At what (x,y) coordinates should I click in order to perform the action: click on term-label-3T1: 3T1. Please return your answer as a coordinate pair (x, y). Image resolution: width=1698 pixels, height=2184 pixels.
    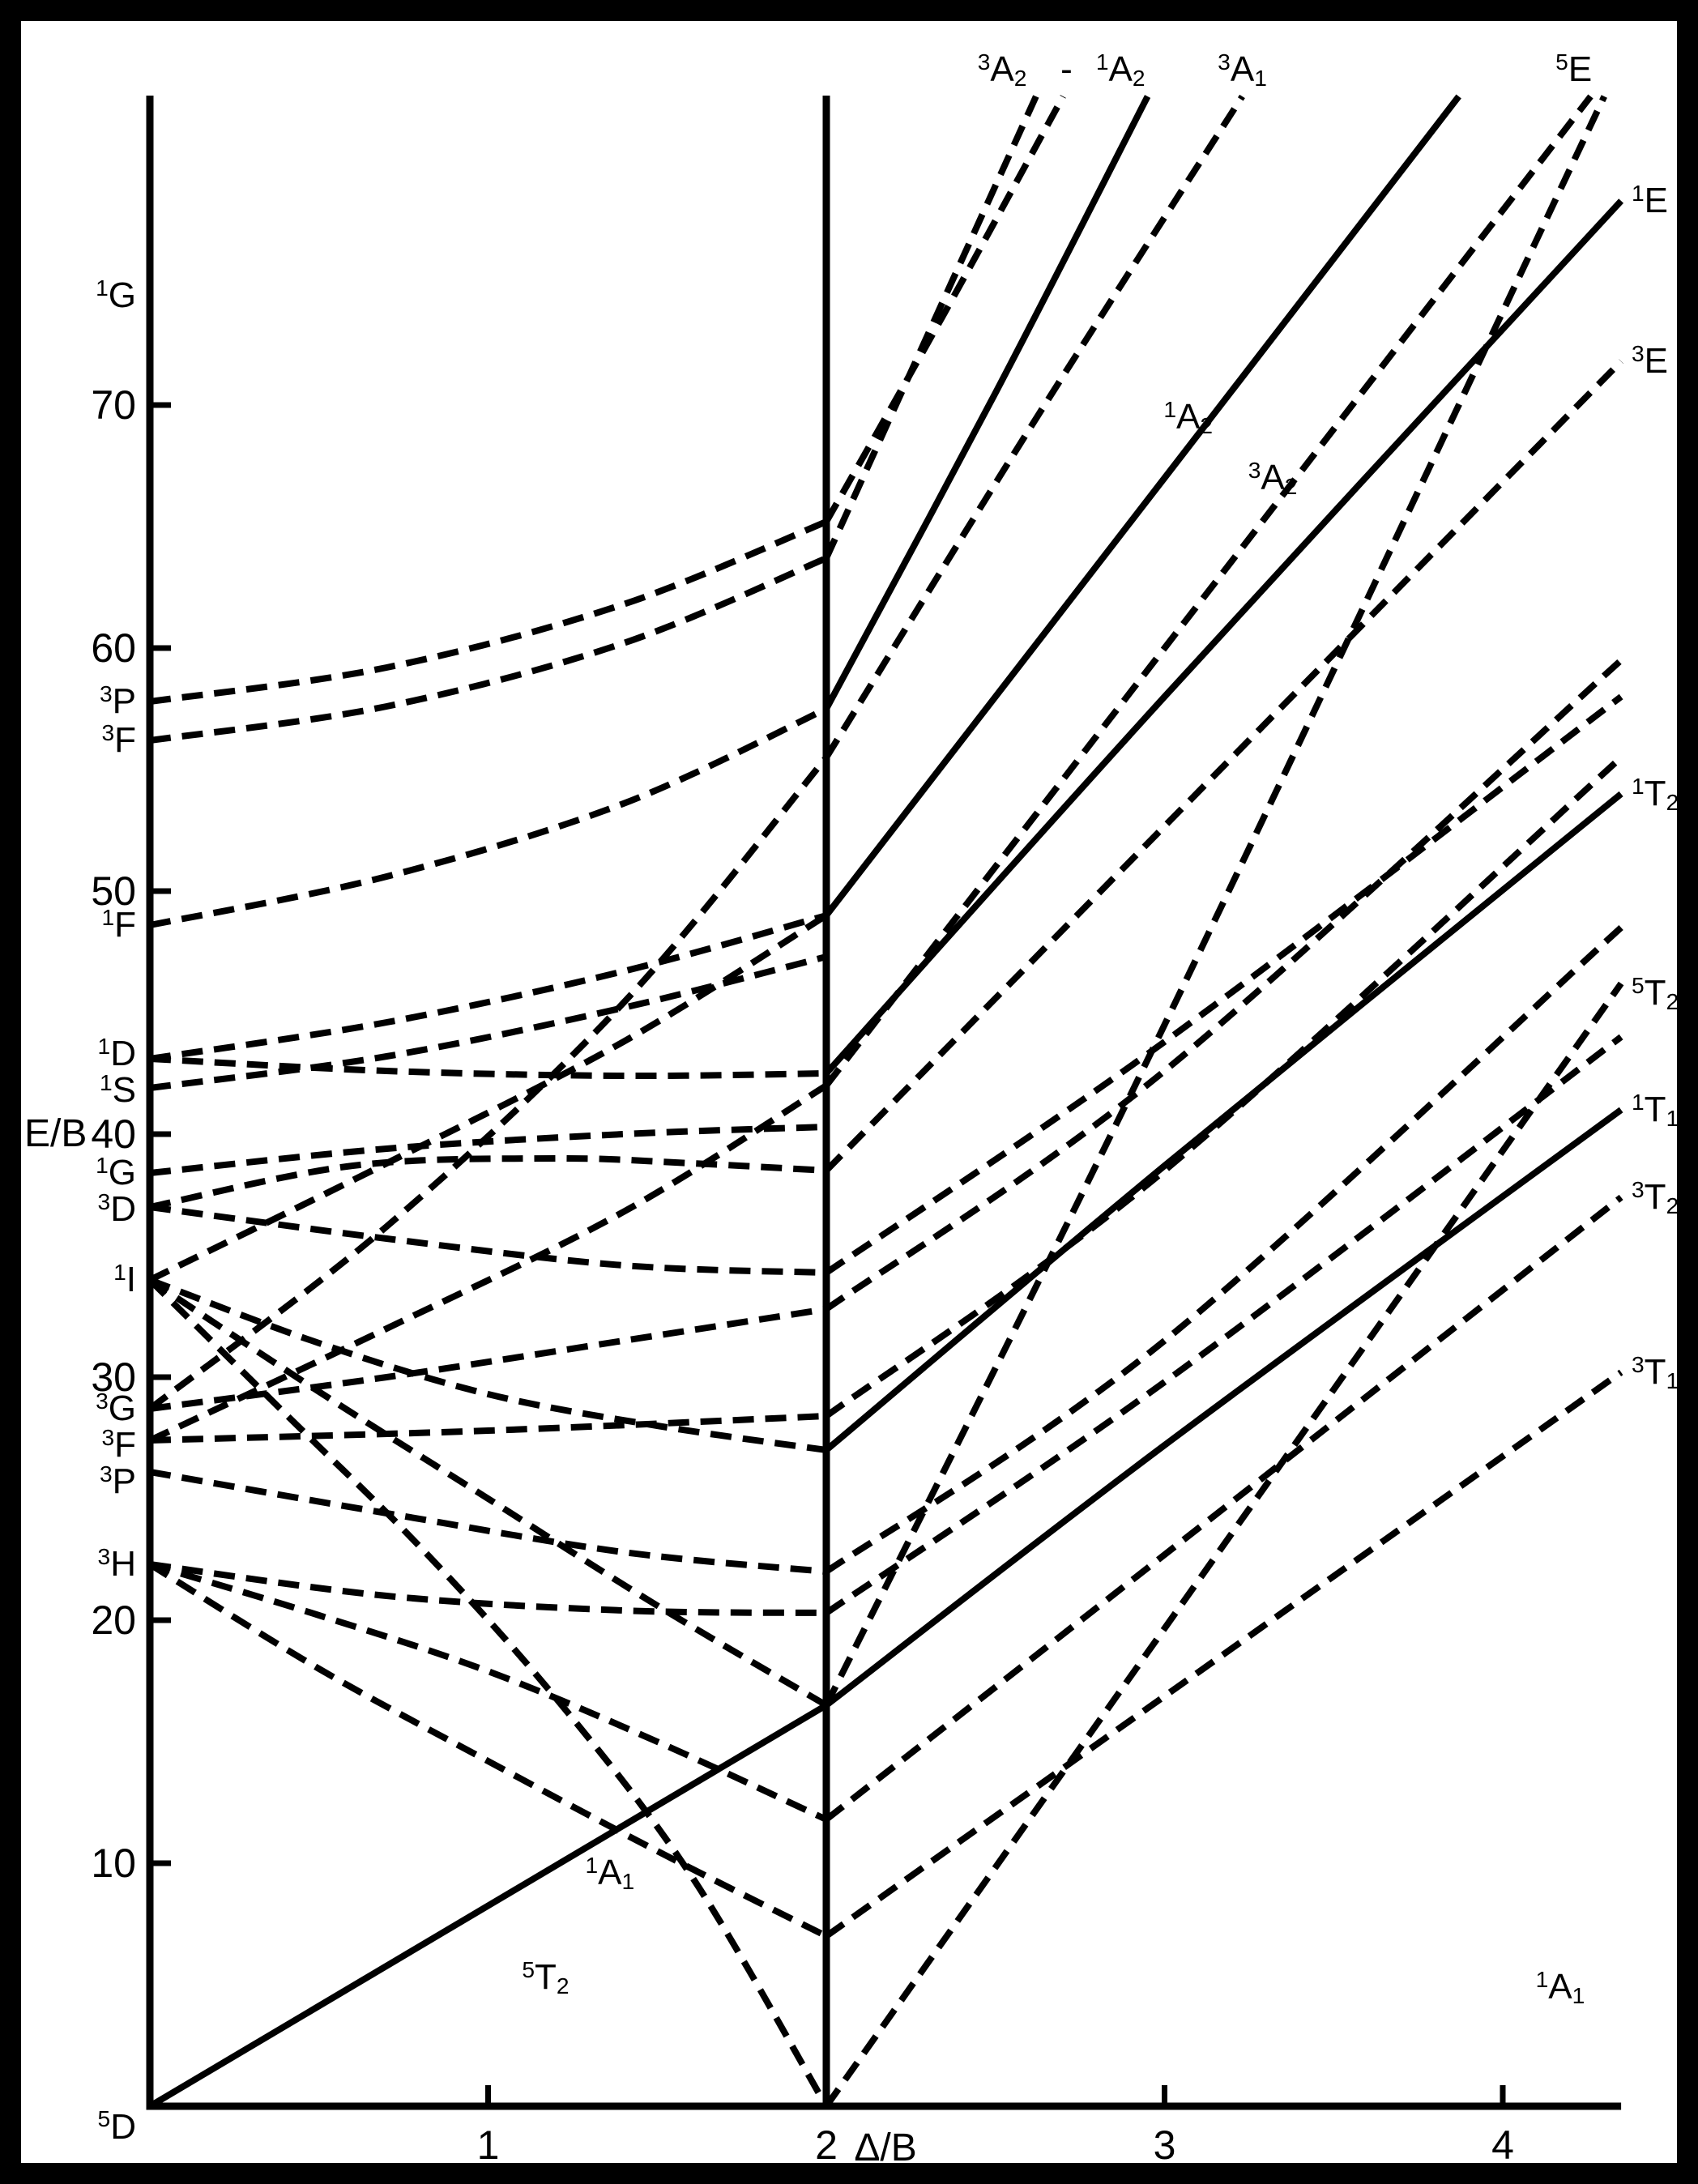
    Looking at the image, I should click on (1655, 1372).